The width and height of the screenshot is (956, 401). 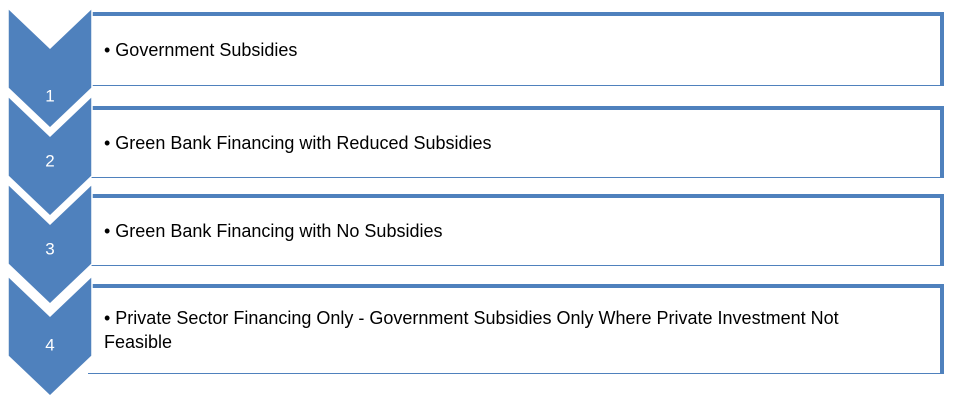 I want to click on step-number: 3, so click(x=49, y=248).